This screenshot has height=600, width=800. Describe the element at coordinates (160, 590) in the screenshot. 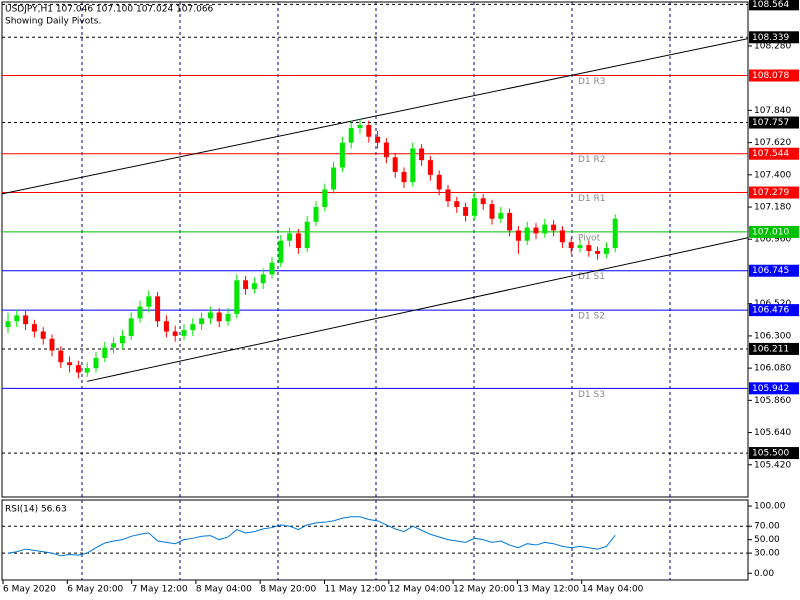

I see `x-tick-label: 7 May 12:00` at that location.